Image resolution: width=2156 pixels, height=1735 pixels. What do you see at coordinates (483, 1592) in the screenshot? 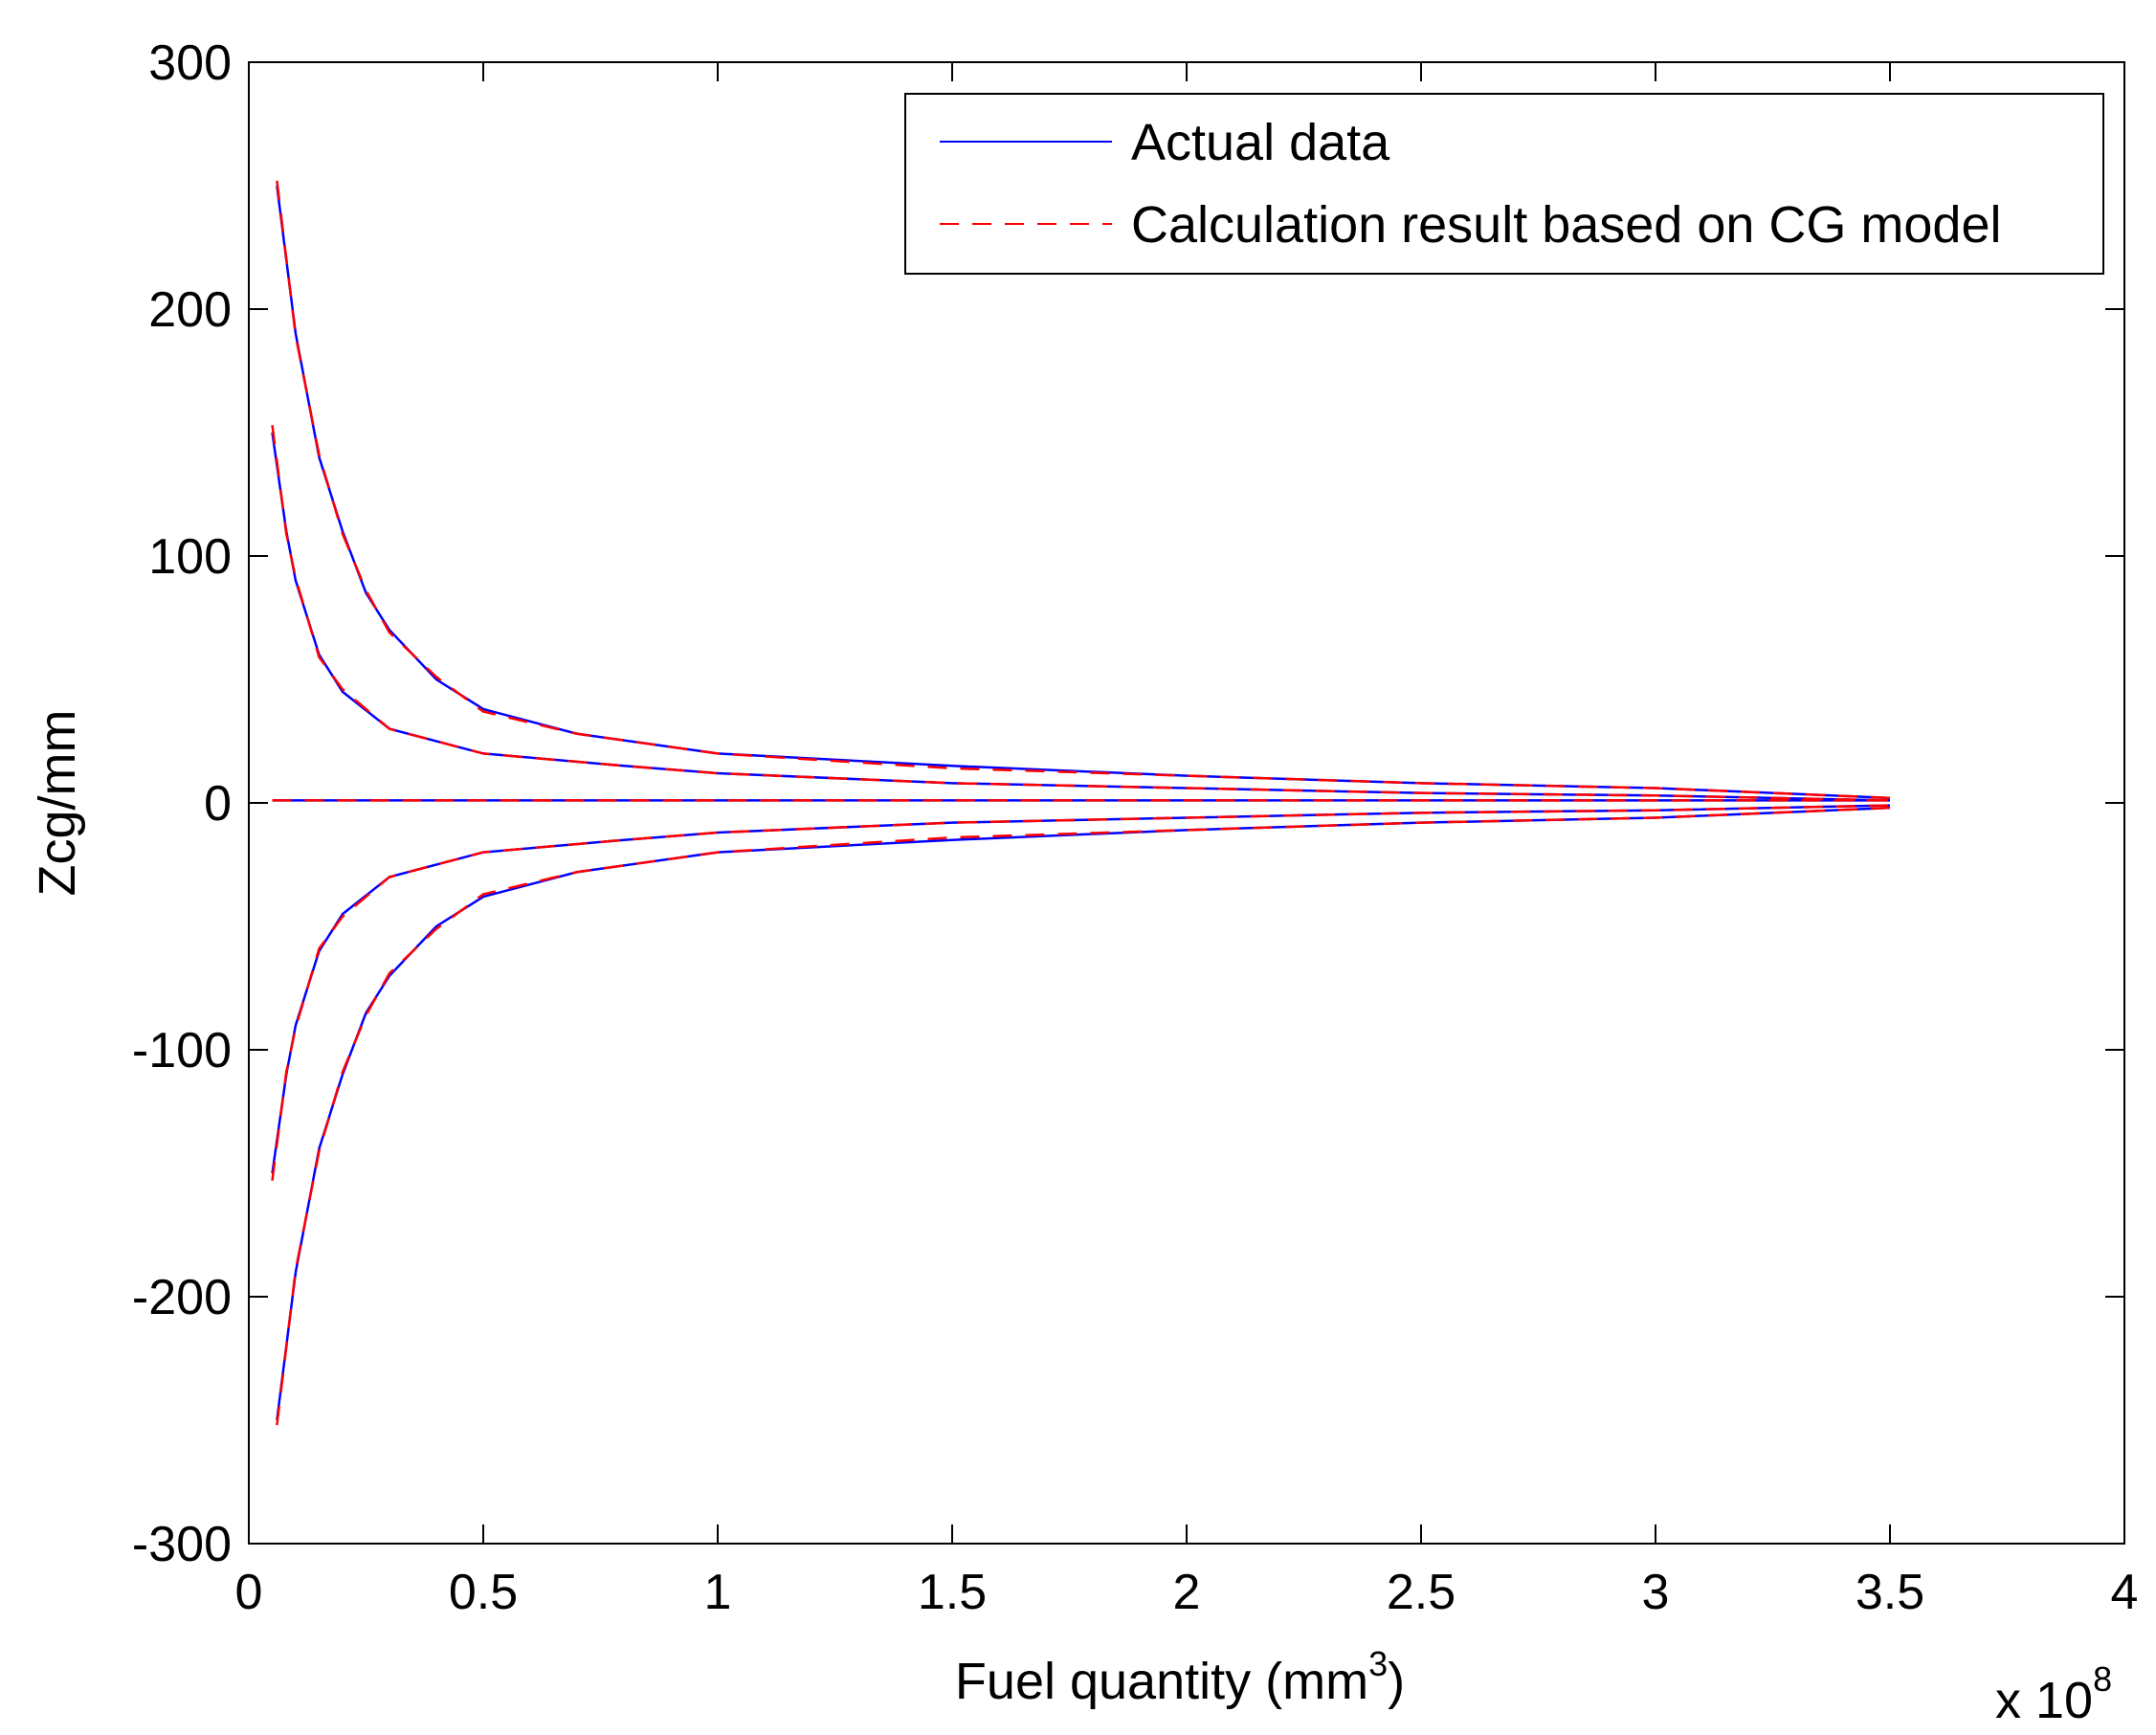
I see `x-tick-label: 0.5` at bounding box center [483, 1592].